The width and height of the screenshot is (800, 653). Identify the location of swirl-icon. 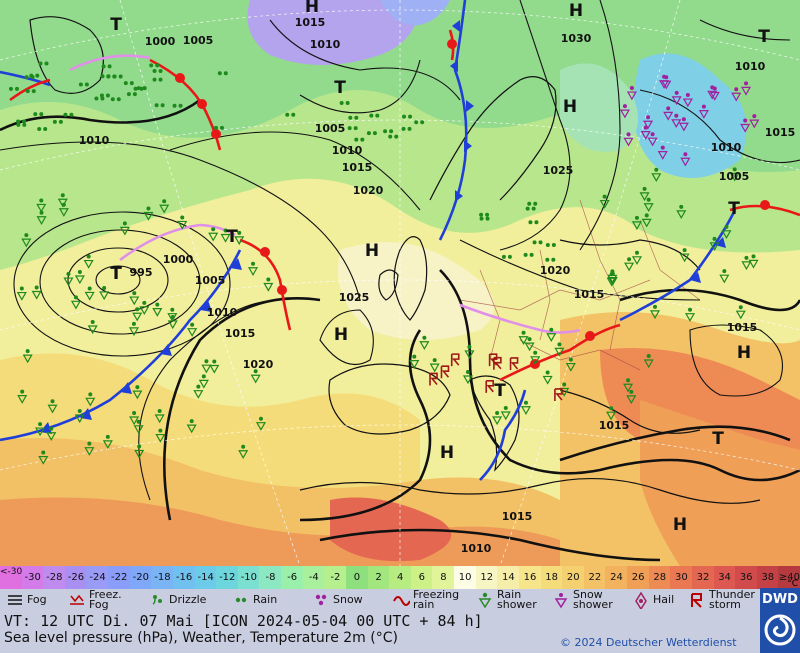
(780, 630).